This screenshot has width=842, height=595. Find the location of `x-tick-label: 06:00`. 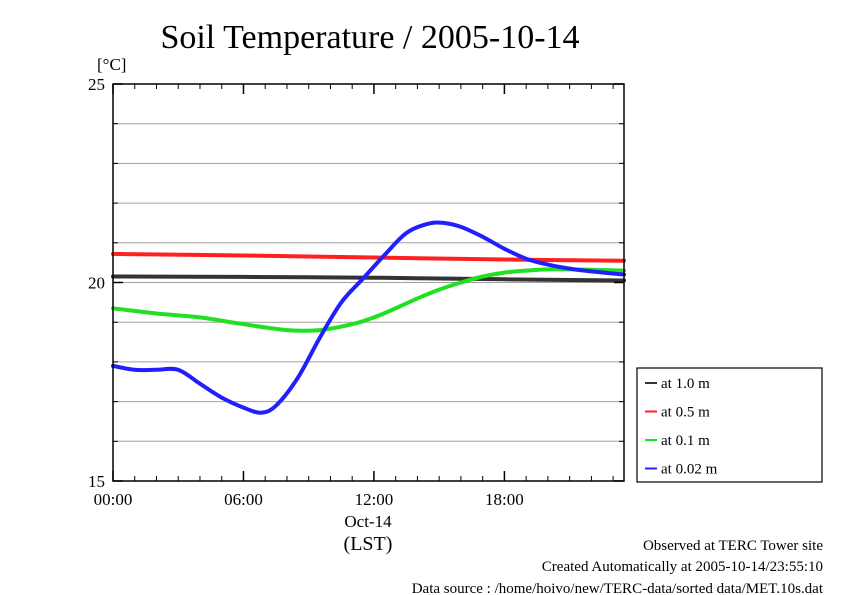

x-tick-label: 06:00 is located at coordinates (243, 499).